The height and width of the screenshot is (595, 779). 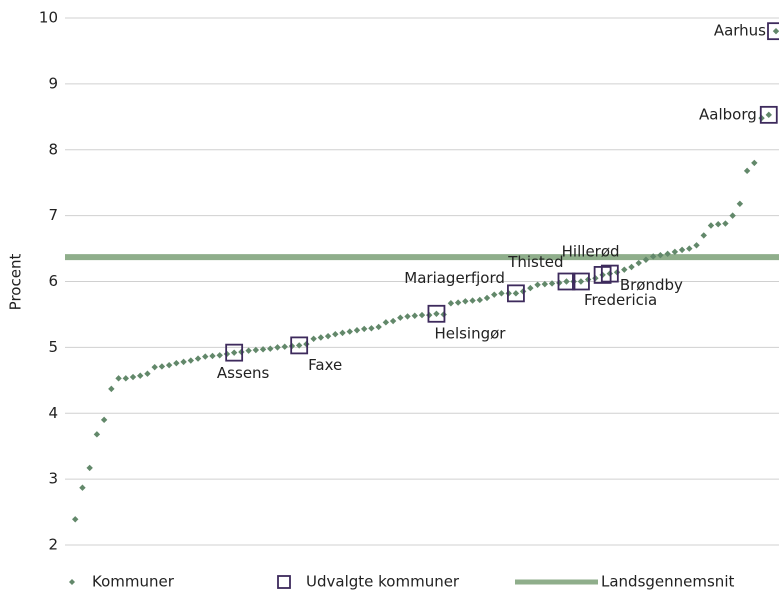 I want to click on point-label: Faxe, so click(x=325, y=365).